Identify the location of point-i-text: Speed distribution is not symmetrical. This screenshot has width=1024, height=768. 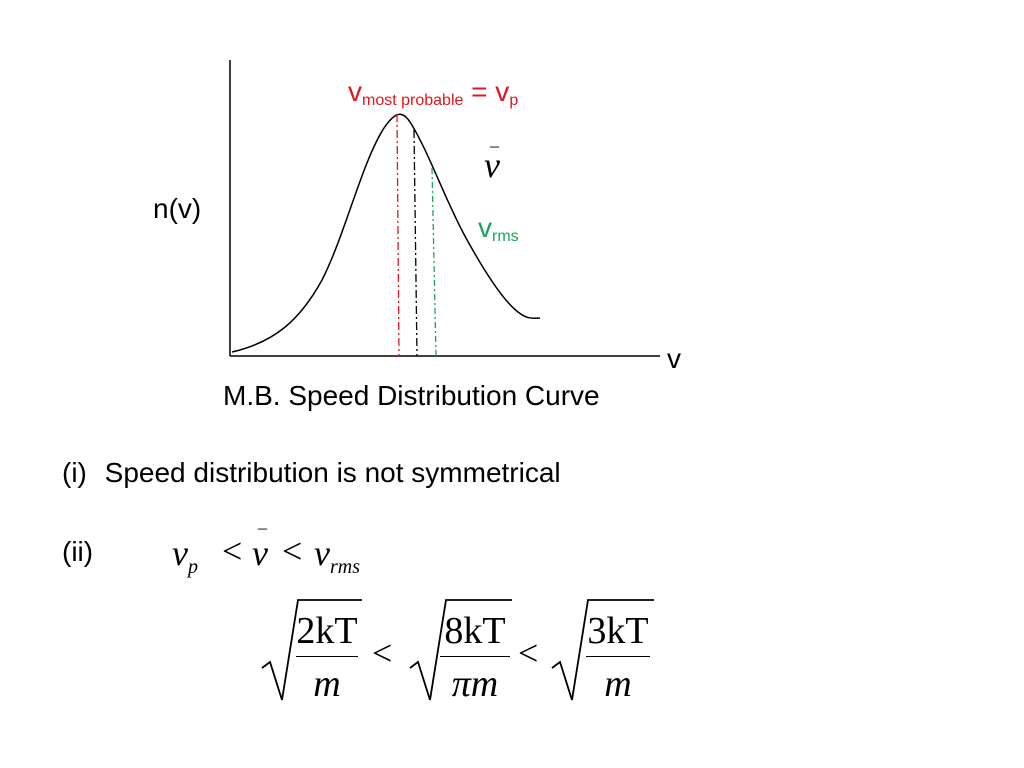
(332, 472).